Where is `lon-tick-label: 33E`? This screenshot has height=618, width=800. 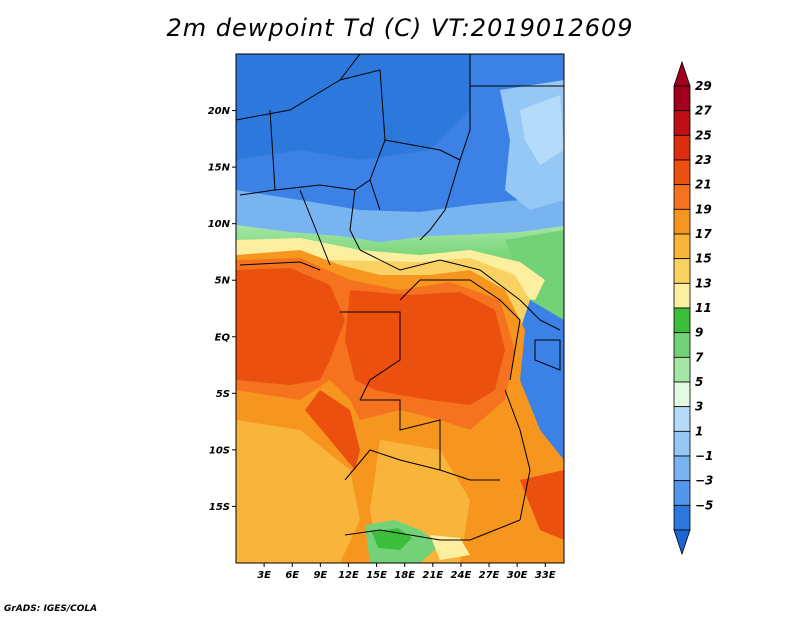 lon-tick-label: 33E is located at coordinates (545, 575).